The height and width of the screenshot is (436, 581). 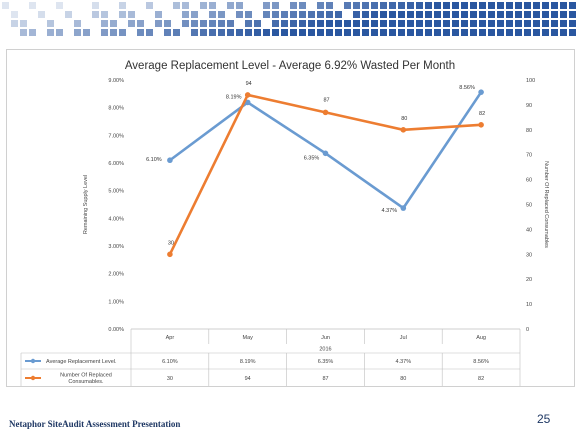 What do you see at coordinates (481, 338) in the screenshot?
I see `x-tick-label: Aug` at bounding box center [481, 338].